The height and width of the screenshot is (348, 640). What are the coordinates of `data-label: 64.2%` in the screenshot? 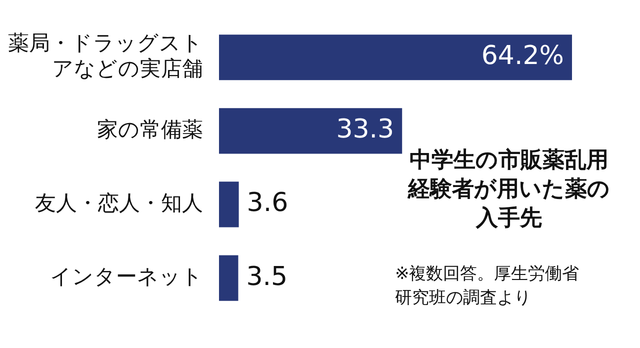 It's located at (522, 56).